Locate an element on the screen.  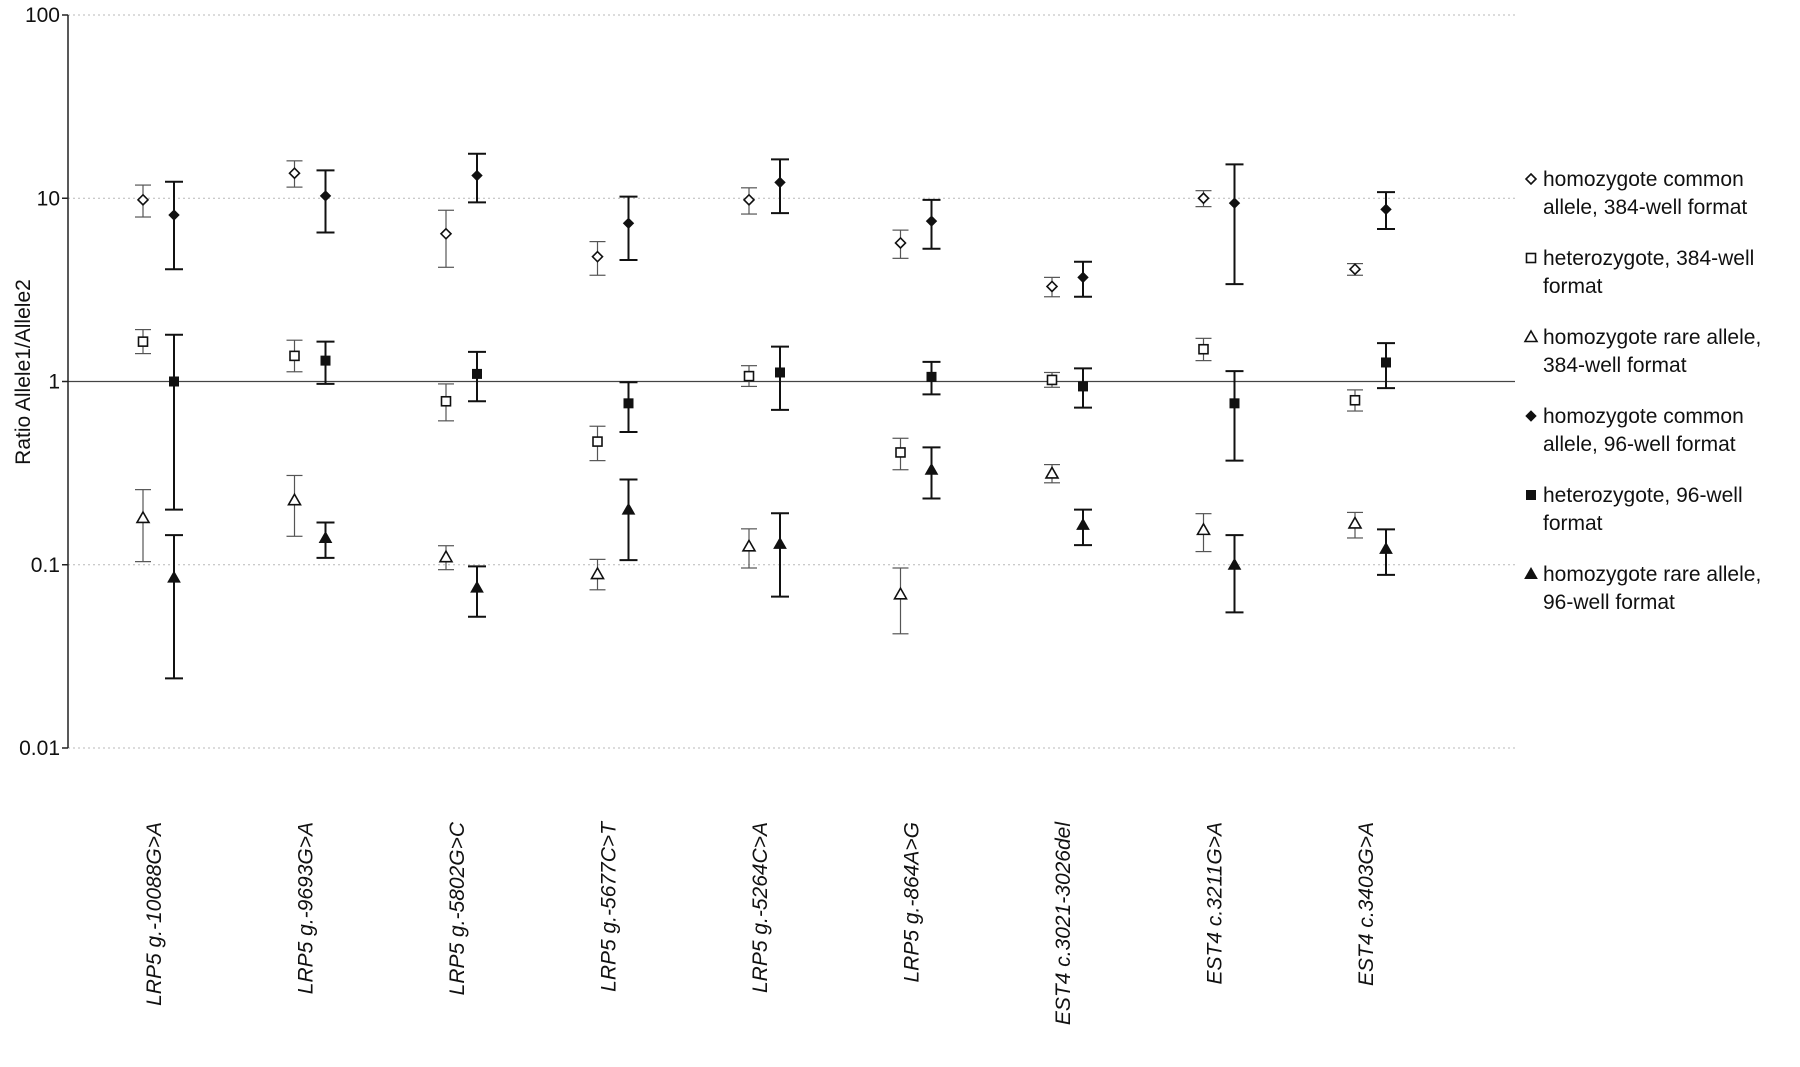
legend-item: homozygote common allele, 384-well format is located at coordinates (1635, 193).